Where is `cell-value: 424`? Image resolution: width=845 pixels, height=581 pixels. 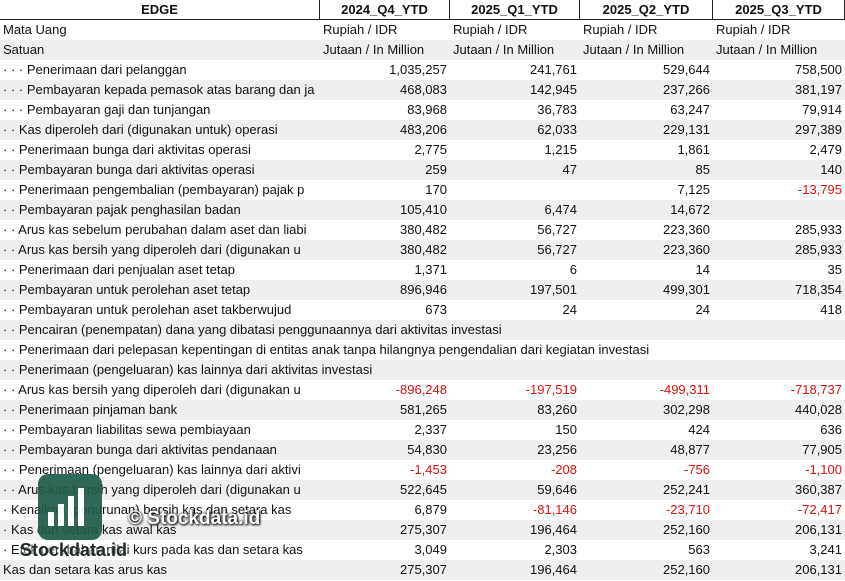
cell-value: 424 is located at coordinates (699, 429).